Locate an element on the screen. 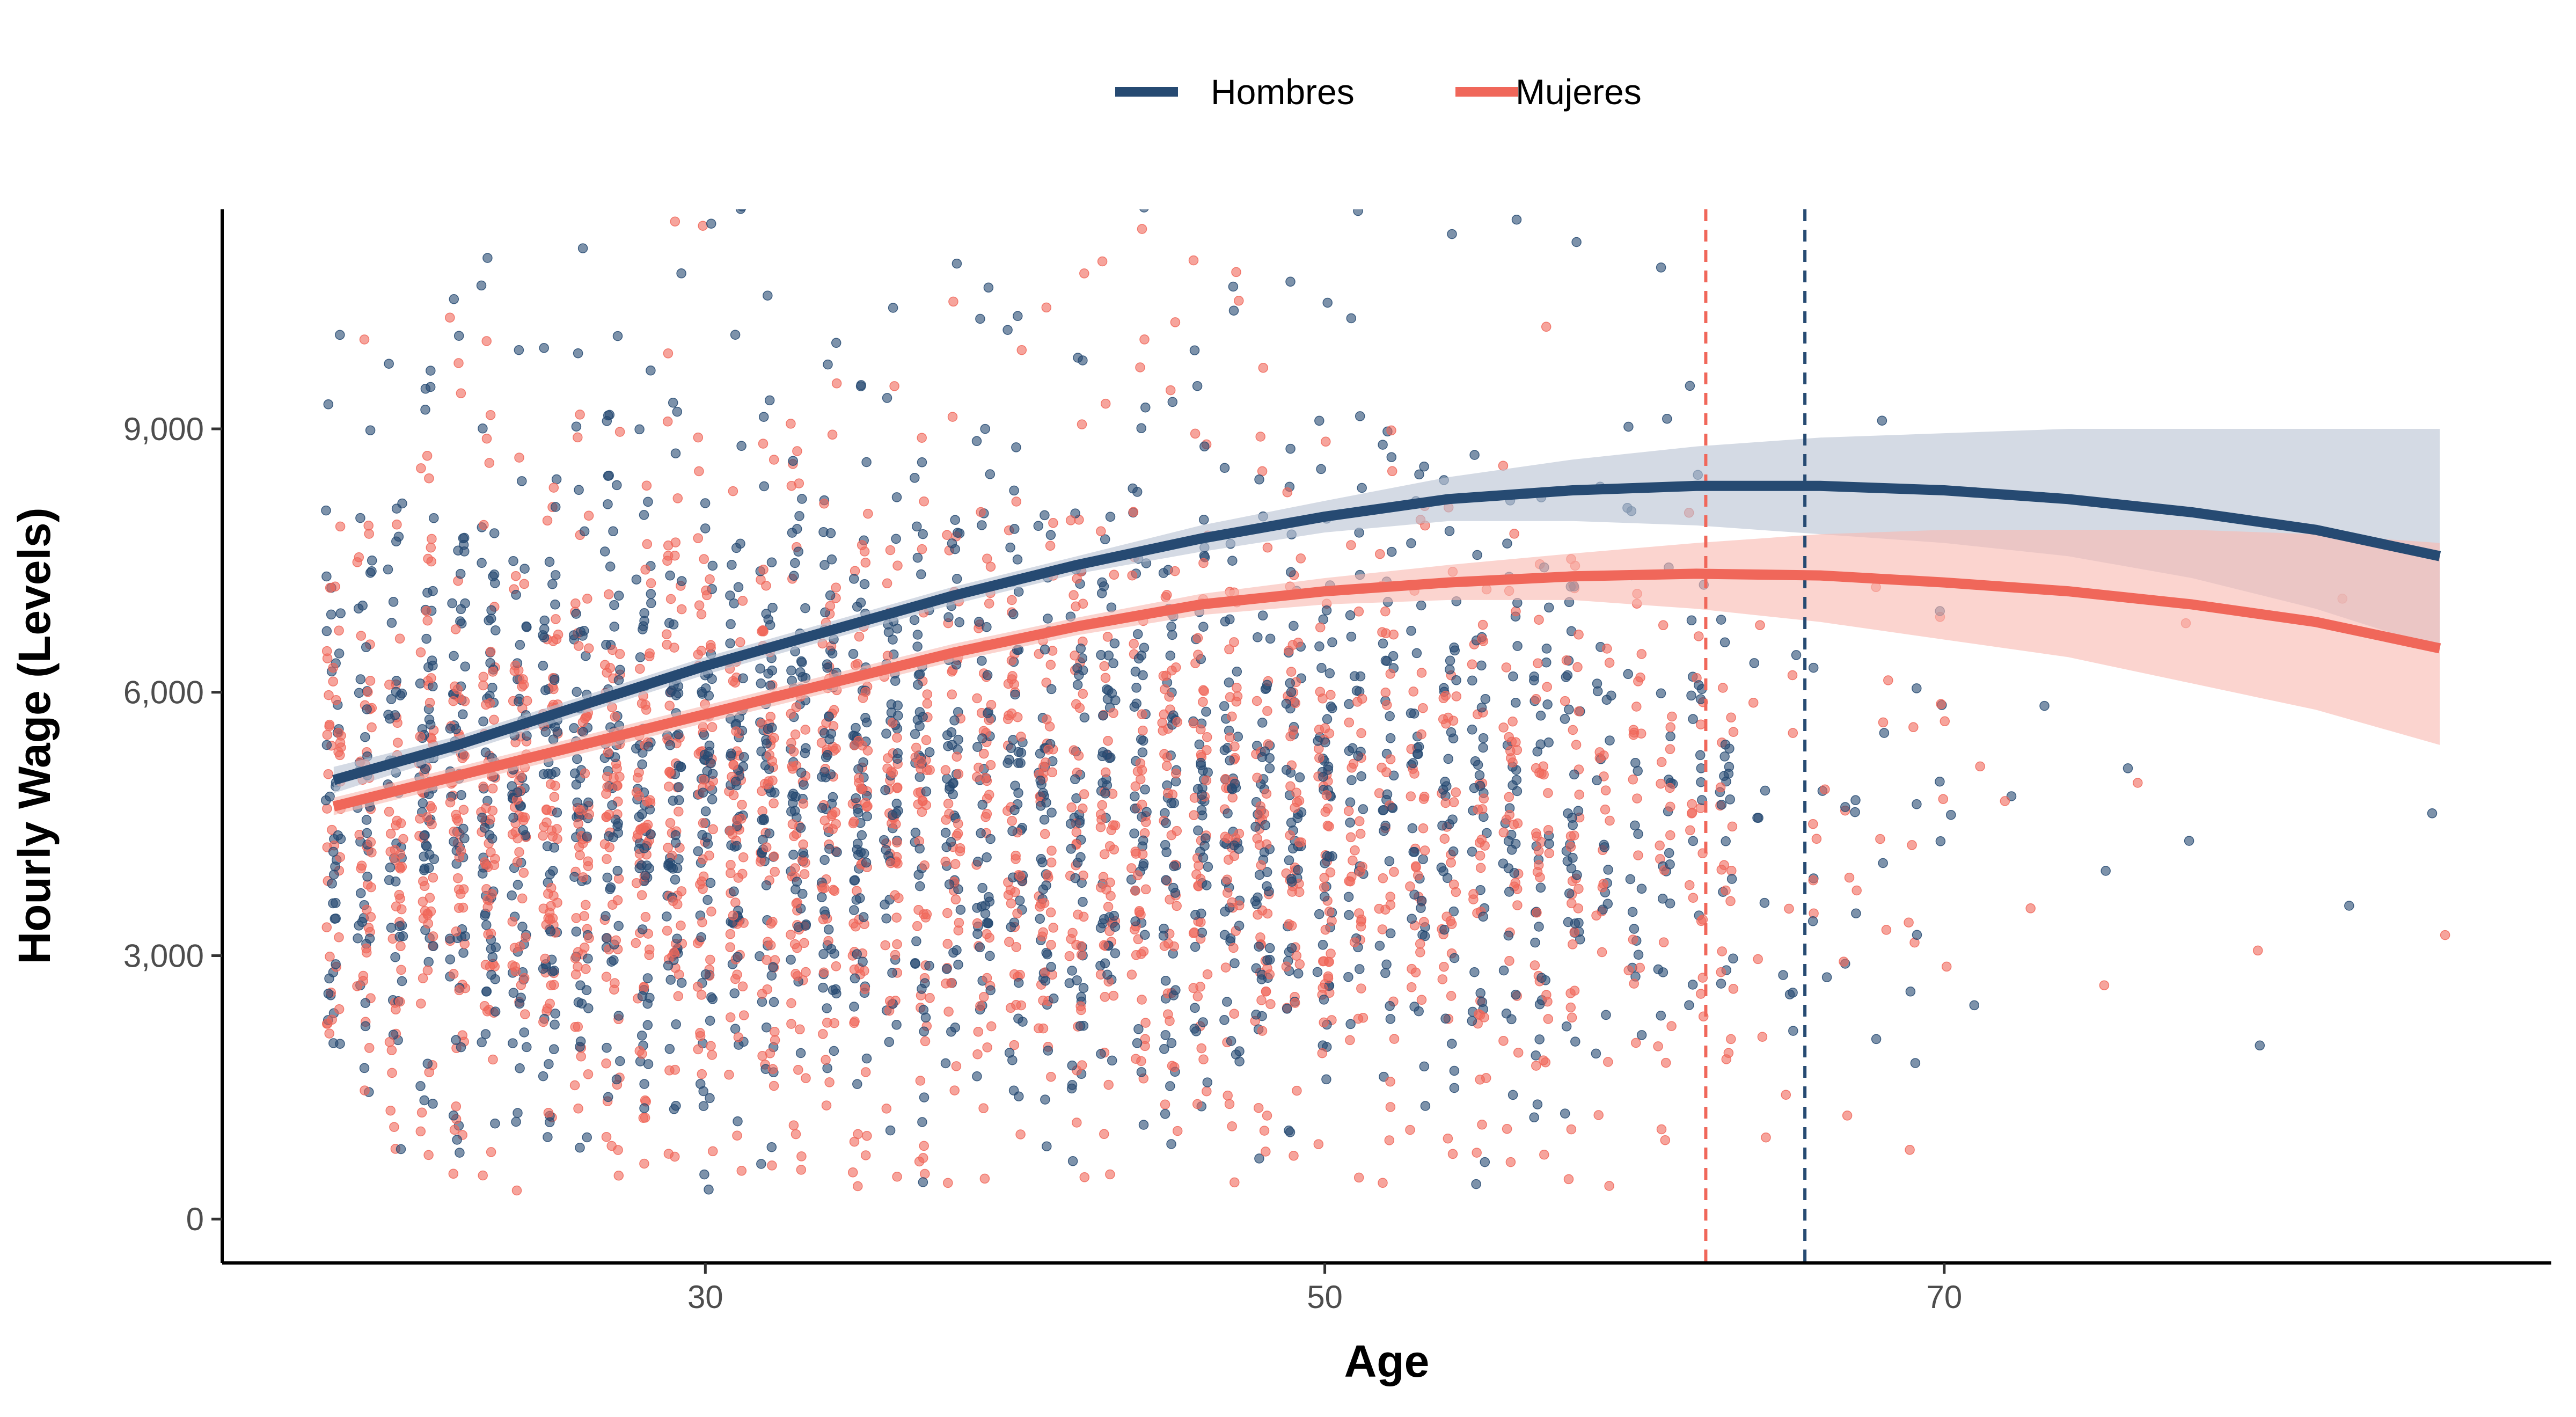 This screenshot has width=2576, height=1417. legend-label-hombres: Hombres is located at coordinates (1283, 92).